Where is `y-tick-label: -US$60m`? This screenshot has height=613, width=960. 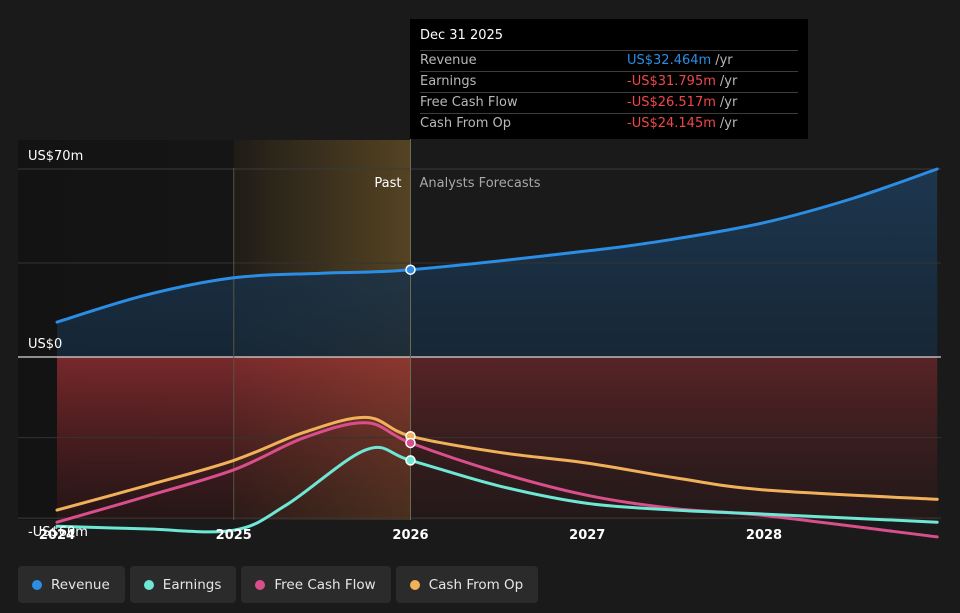 y-tick-label: -US$60m is located at coordinates (58, 532).